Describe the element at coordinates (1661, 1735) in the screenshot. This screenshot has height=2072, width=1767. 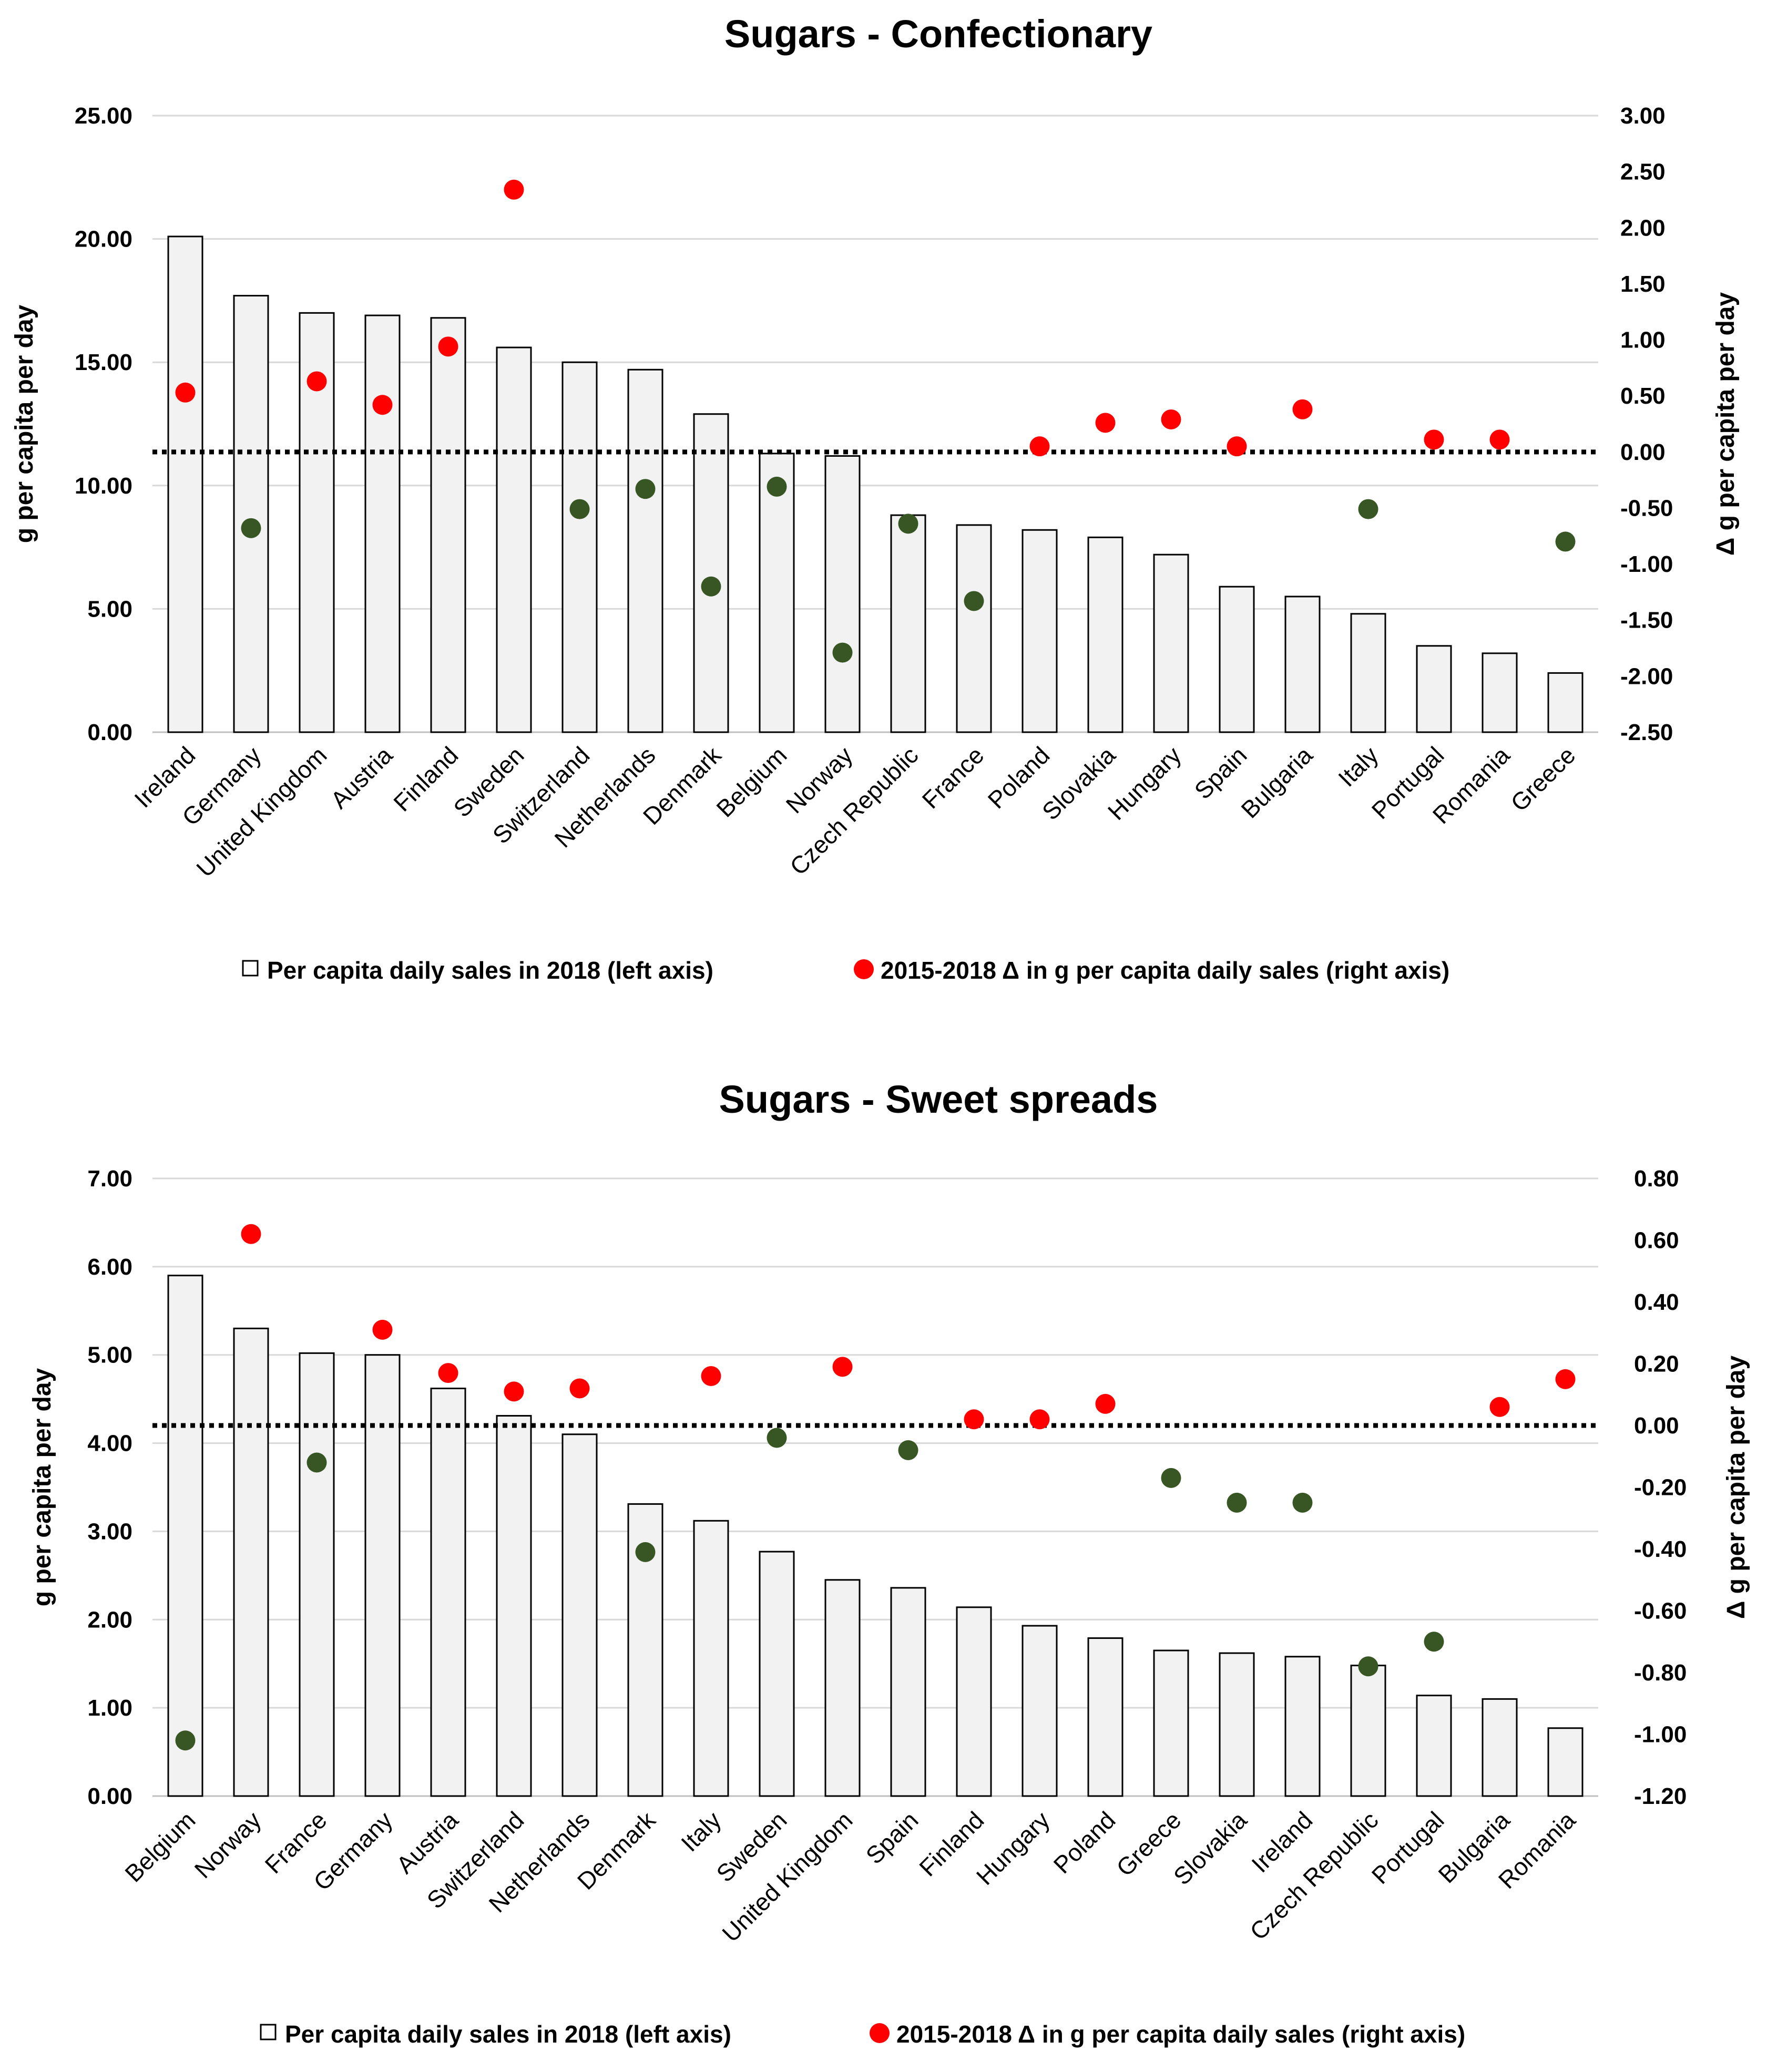
I see `y2-tick-label: -1.00` at that location.